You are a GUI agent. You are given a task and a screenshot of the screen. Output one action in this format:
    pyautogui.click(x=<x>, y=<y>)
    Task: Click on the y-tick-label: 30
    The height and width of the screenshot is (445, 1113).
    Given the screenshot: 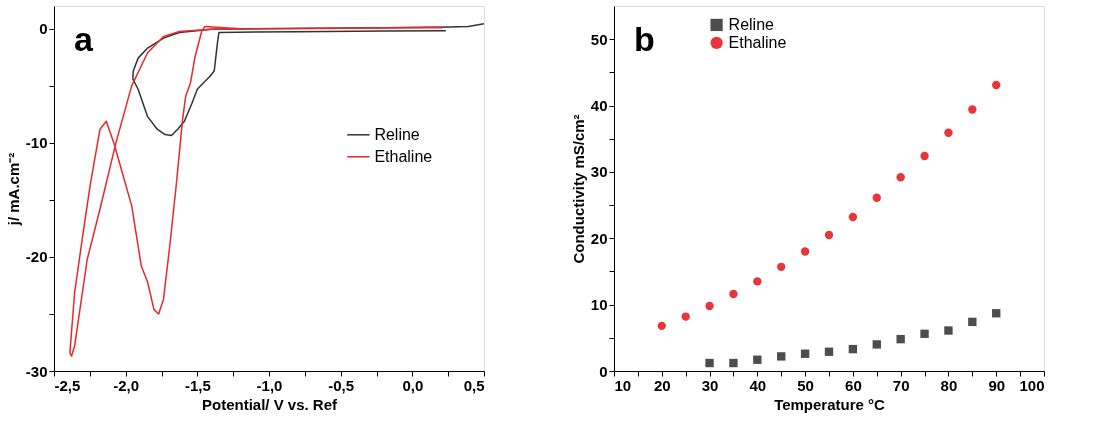 What is the action you would take?
    pyautogui.click(x=599, y=172)
    